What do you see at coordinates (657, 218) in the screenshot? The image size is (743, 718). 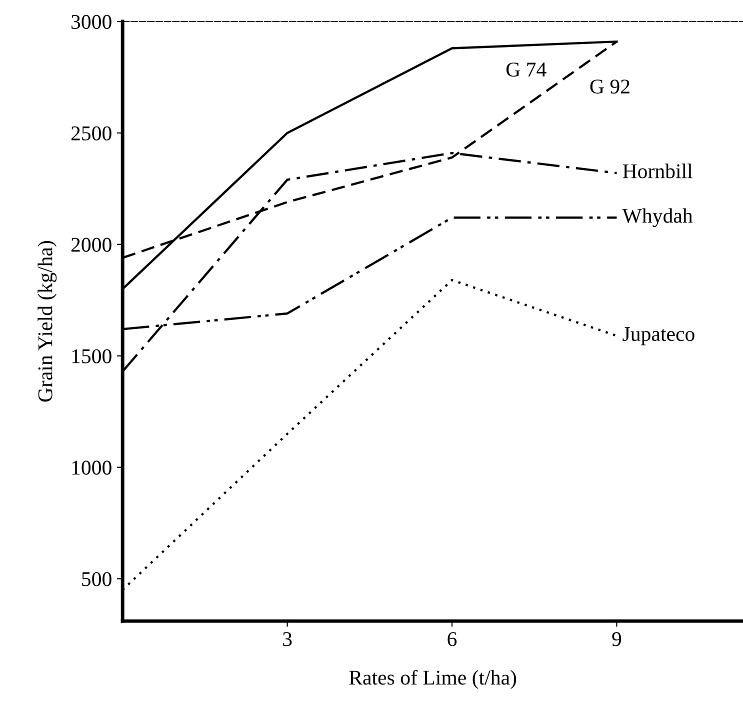 I see `series-label: Whydah` at bounding box center [657, 218].